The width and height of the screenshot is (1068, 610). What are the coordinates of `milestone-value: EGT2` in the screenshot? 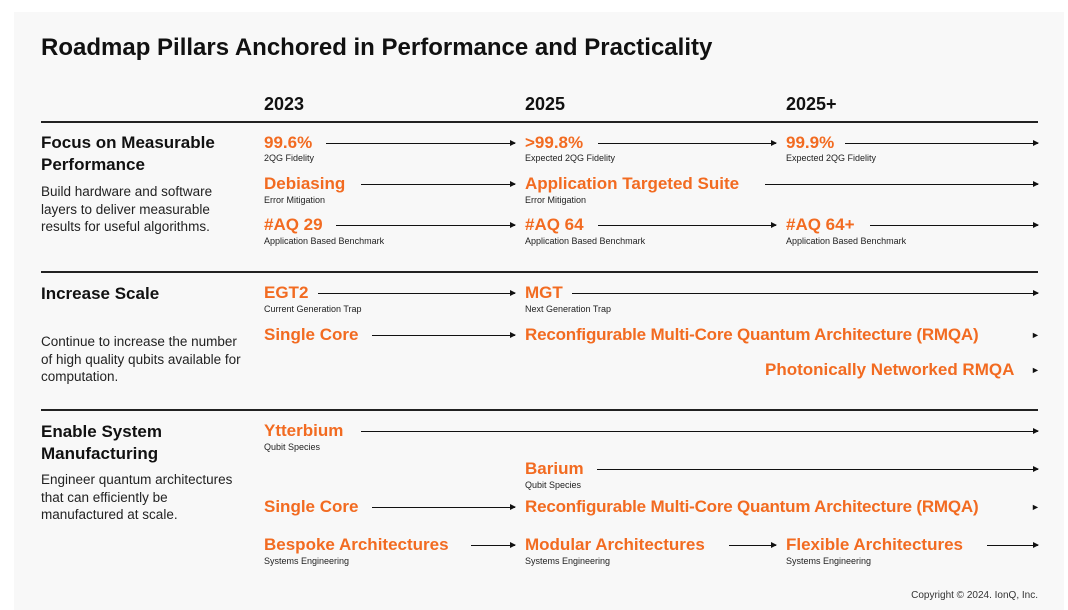 It's located at (286, 292).